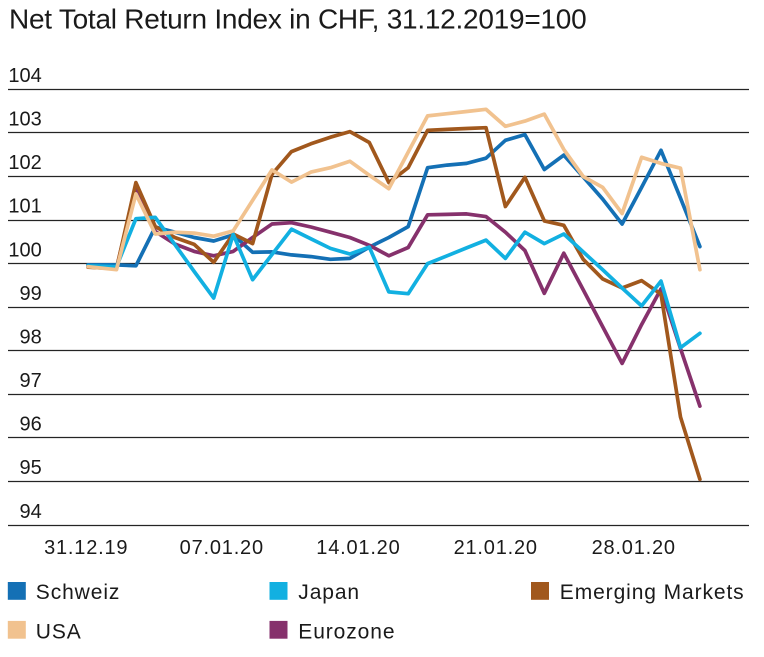 The width and height of the screenshot is (764, 657). I want to click on svg-text: Schweiz, so click(78, 592).